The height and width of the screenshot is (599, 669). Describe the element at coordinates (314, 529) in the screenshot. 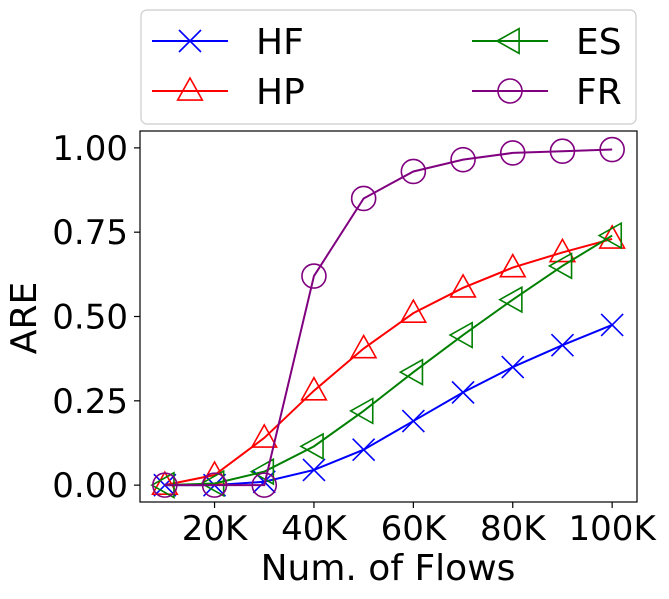

I see `x-tick-label: 40K` at that location.